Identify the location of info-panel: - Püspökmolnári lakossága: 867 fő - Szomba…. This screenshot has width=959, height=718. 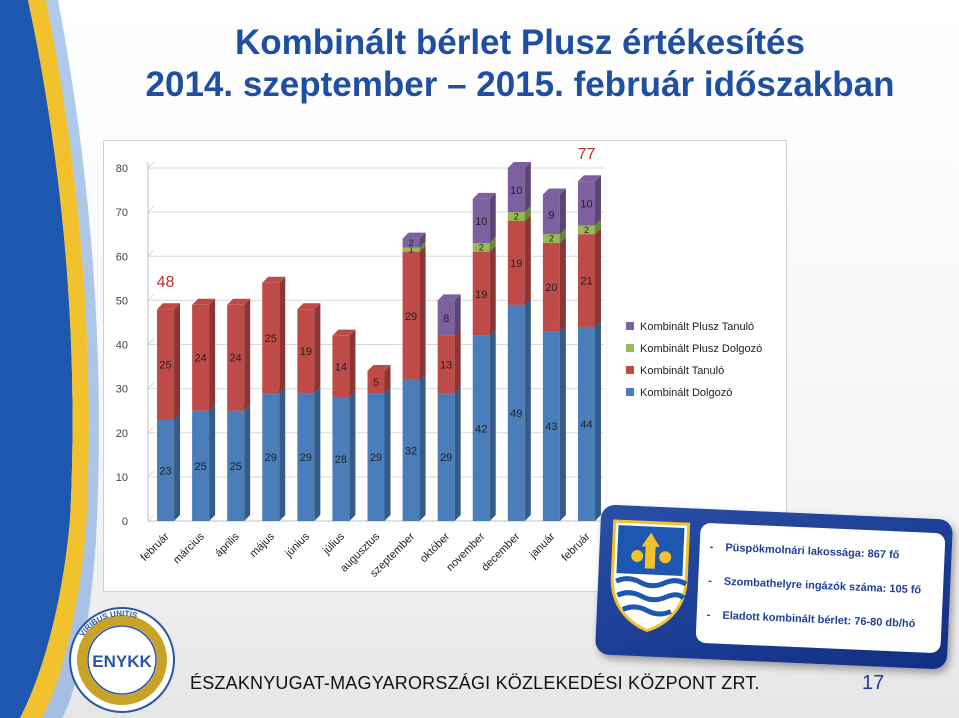
(820, 588).